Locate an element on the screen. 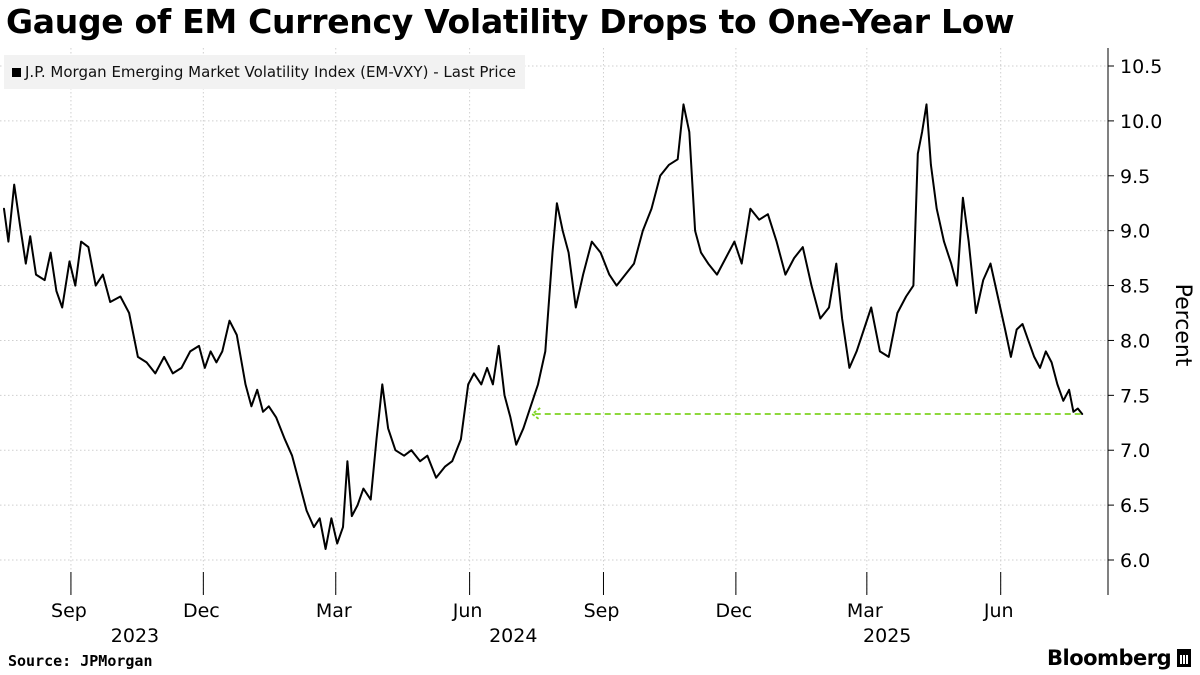 The height and width of the screenshot is (675, 1200). legend-swatch is located at coordinates (16, 72).